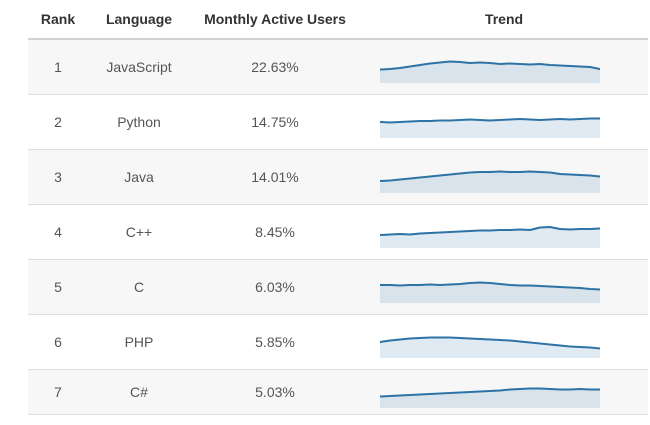  What do you see at coordinates (338, 177) in the screenshot?
I see `table-row: 3 Java 14.01%` at bounding box center [338, 177].